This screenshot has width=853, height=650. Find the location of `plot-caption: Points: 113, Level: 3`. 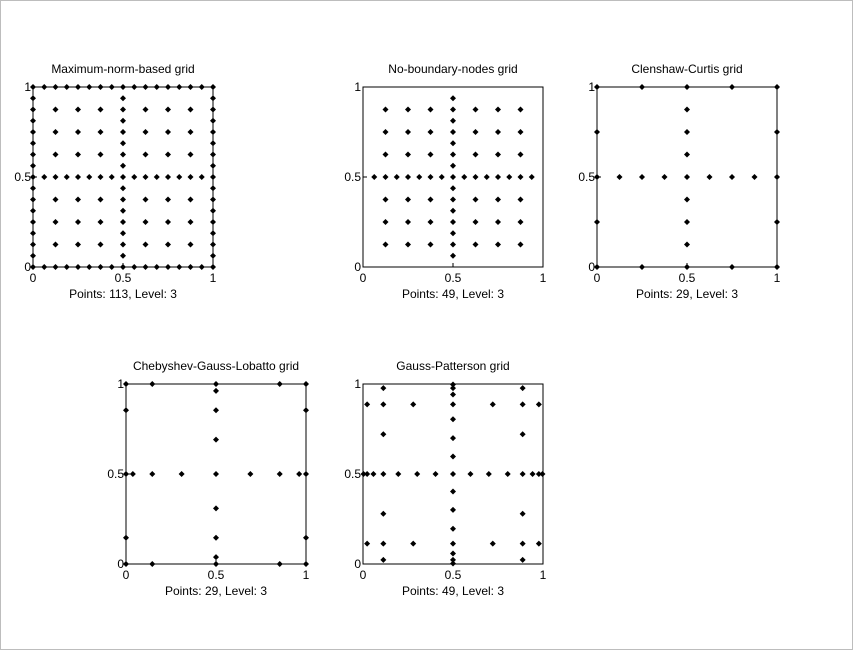

plot-caption: Points: 113, Level: 3 is located at coordinates (123, 294).